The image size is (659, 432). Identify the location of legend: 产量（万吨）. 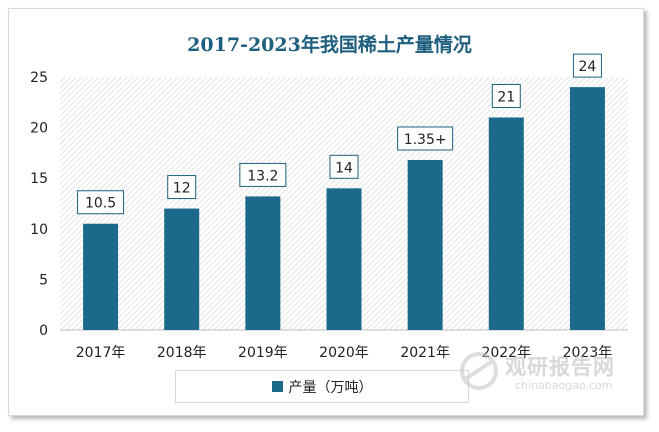
(322, 386).